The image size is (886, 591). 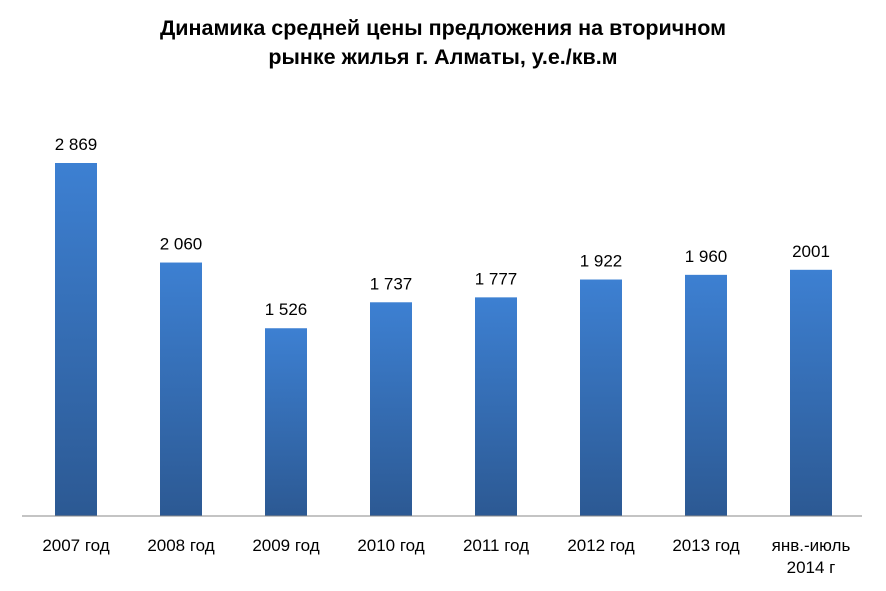 I want to click on data-label: 1 960, so click(x=706, y=256).